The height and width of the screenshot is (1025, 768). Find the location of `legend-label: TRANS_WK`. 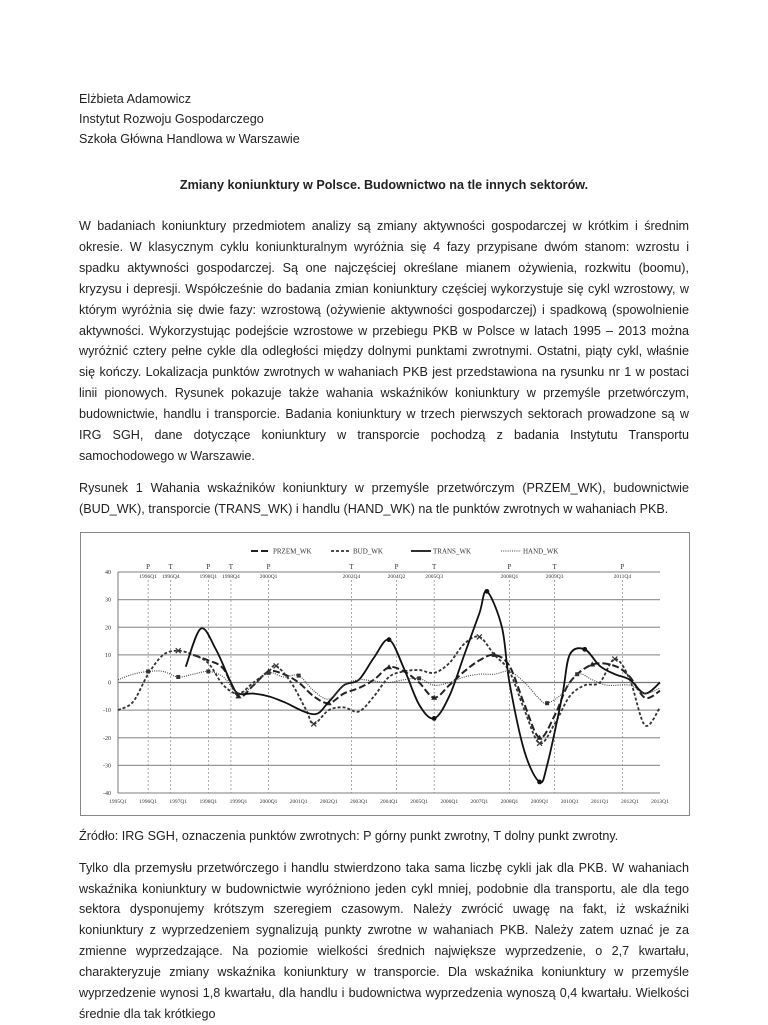

legend-label: TRANS_WK is located at coordinates (452, 551).